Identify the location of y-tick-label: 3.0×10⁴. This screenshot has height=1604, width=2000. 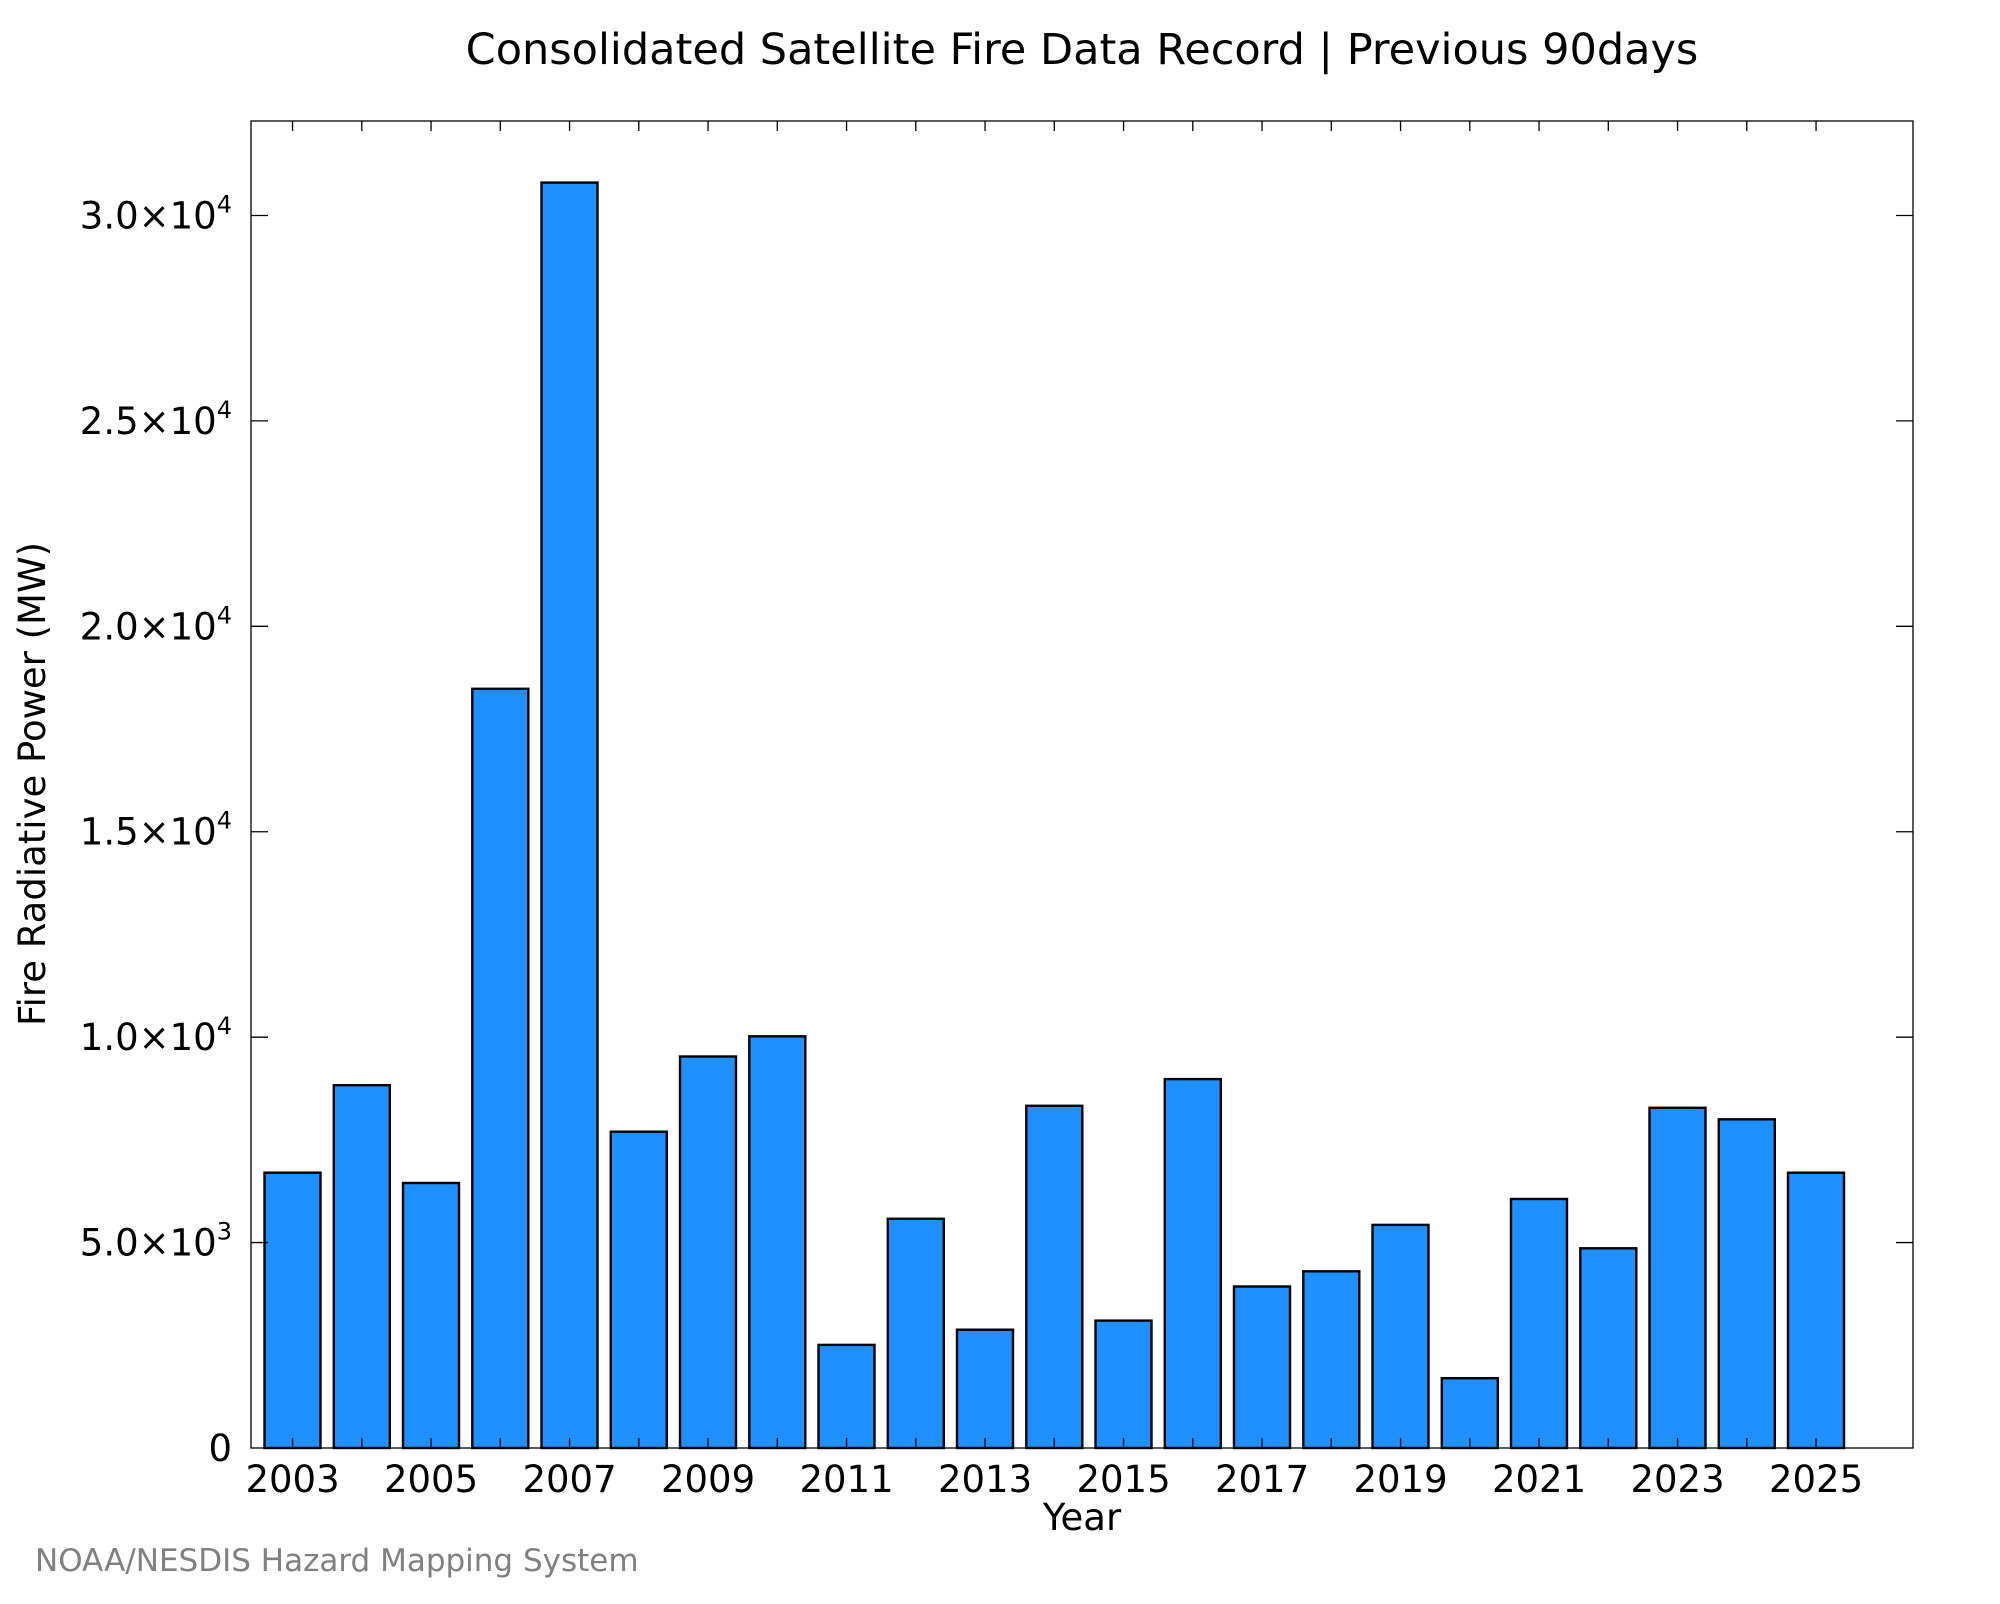
(156, 213).